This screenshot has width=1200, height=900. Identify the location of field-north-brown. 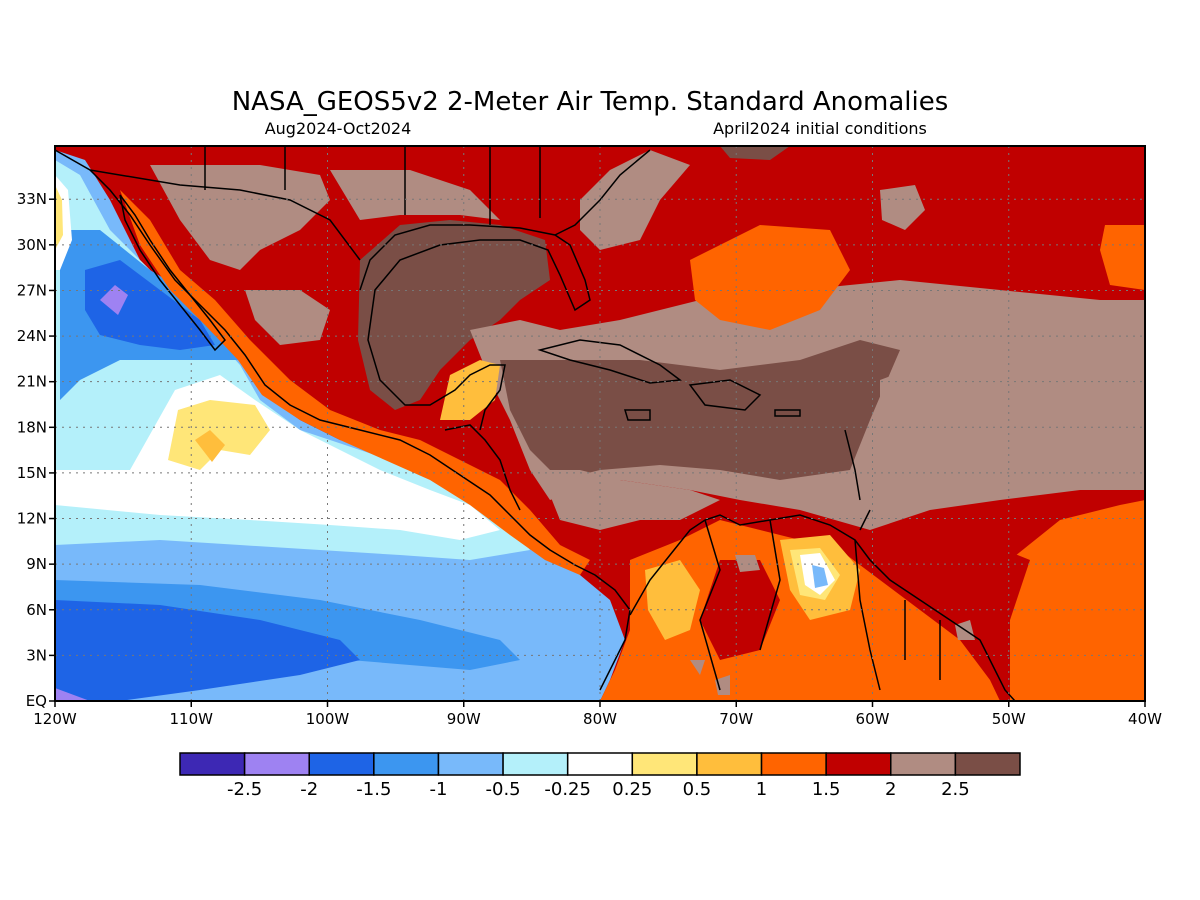
(415, 195).